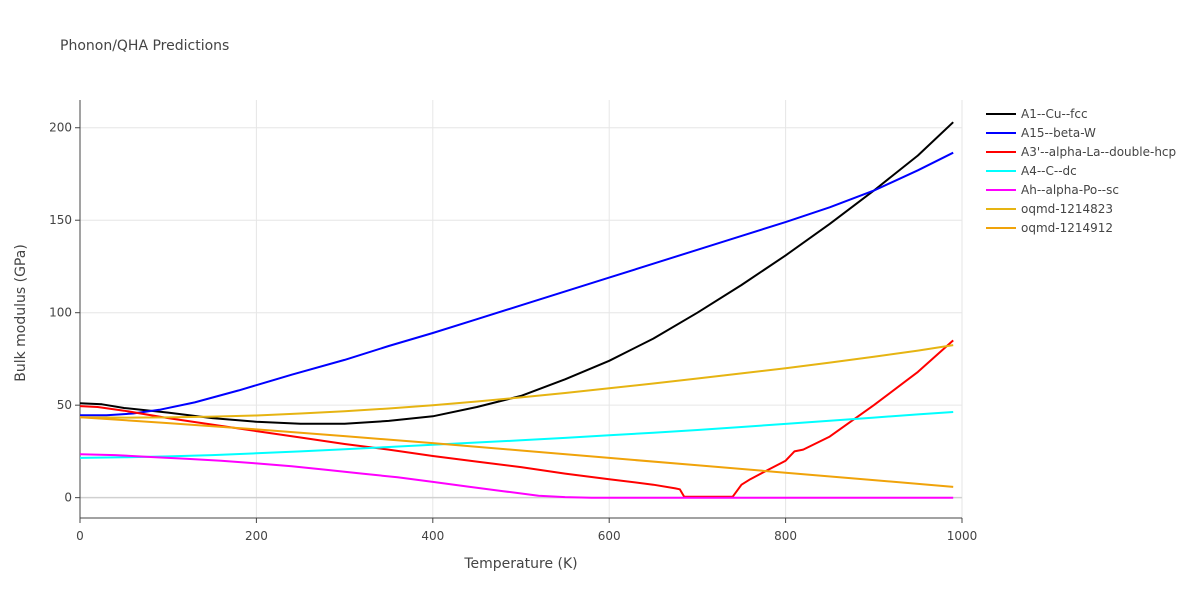  I want to click on x-tick-label: 200, so click(256, 536).